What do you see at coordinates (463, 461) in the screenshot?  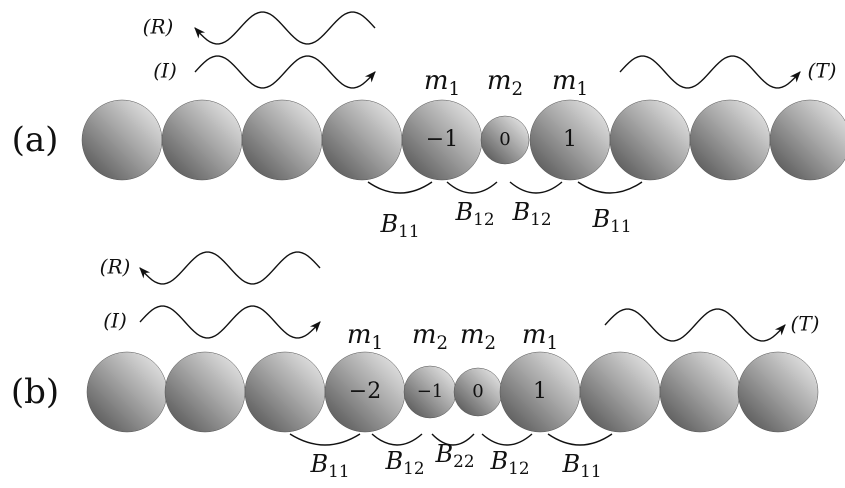 I see `bond-label-sub: 22` at bounding box center [463, 461].